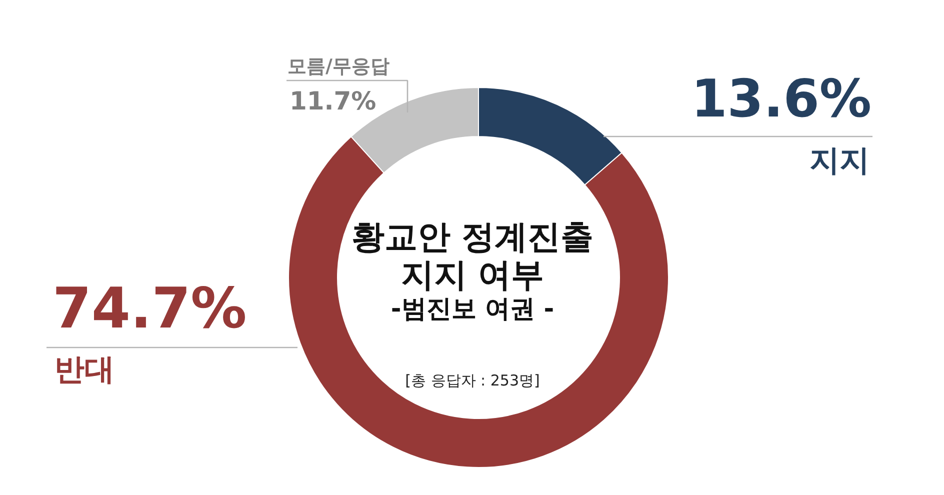 This screenshot has height=495, width=944. I want to click on slice-label: 모름/무응답, so click(339, 67).